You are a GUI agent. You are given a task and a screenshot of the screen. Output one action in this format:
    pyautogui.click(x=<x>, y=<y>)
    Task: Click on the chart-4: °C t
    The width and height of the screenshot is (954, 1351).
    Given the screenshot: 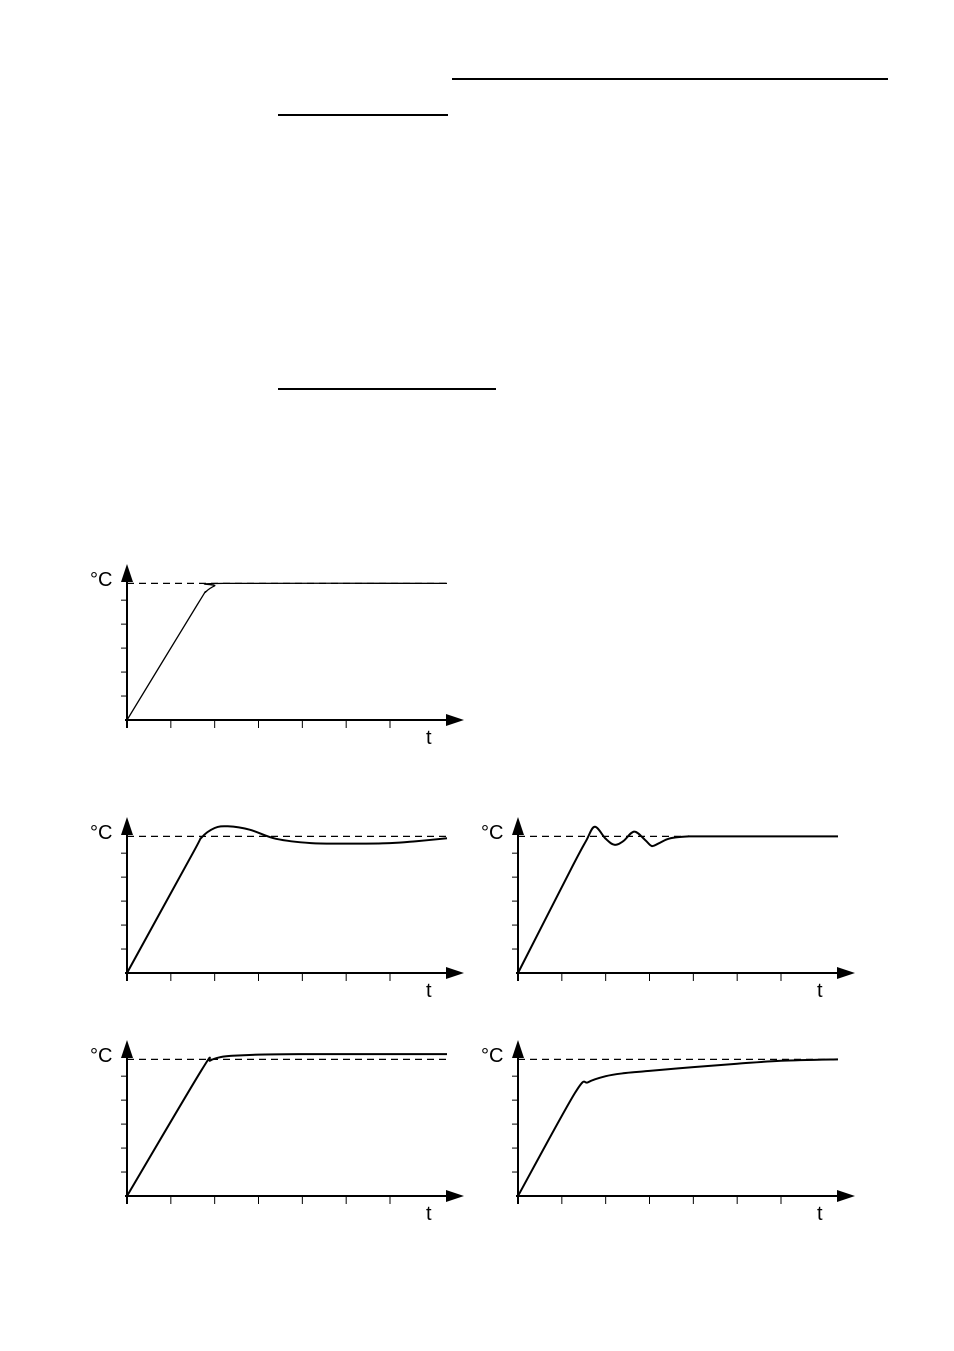 What is the action you would take?
    pyautogui.click(x=277, y=1132)
    